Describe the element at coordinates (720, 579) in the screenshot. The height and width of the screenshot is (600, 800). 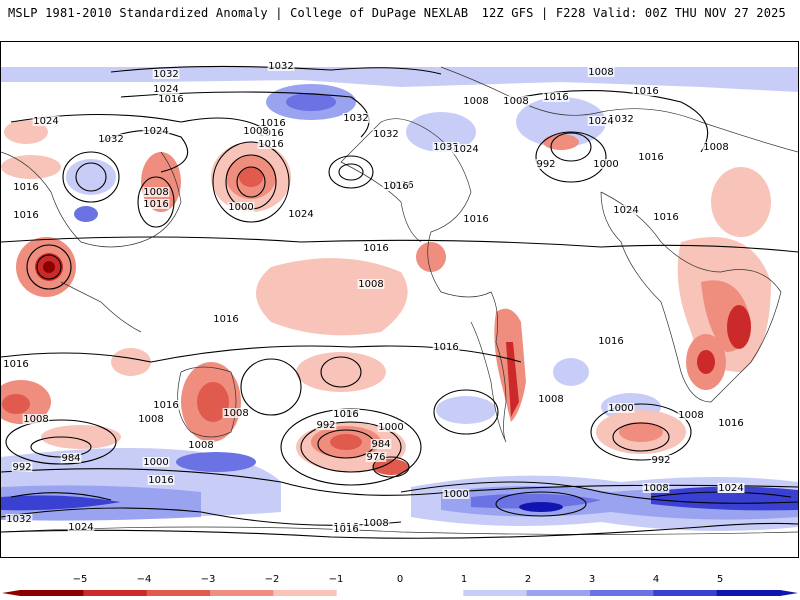
I see `colorbar-label: 5` at that location.